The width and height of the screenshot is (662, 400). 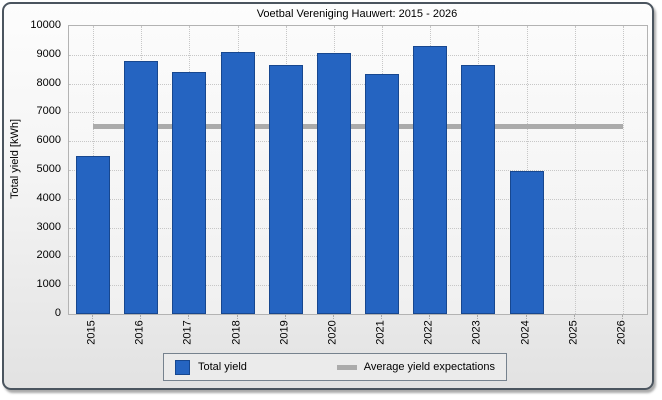 I want to click on average-line, so click(x=358, y=127).